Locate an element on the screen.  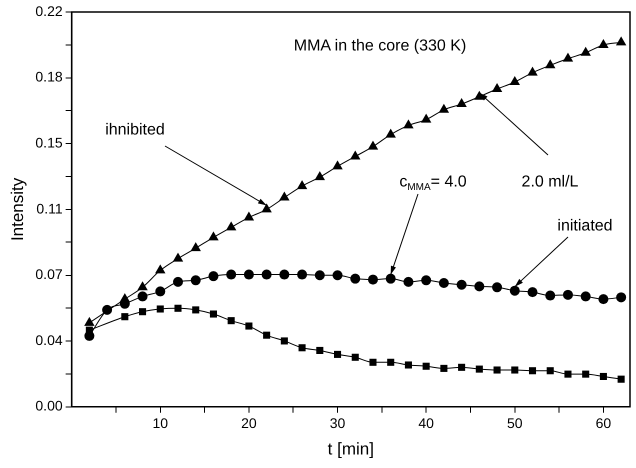
y-tick-label: 0.00 is located at coordinates (49, 406).